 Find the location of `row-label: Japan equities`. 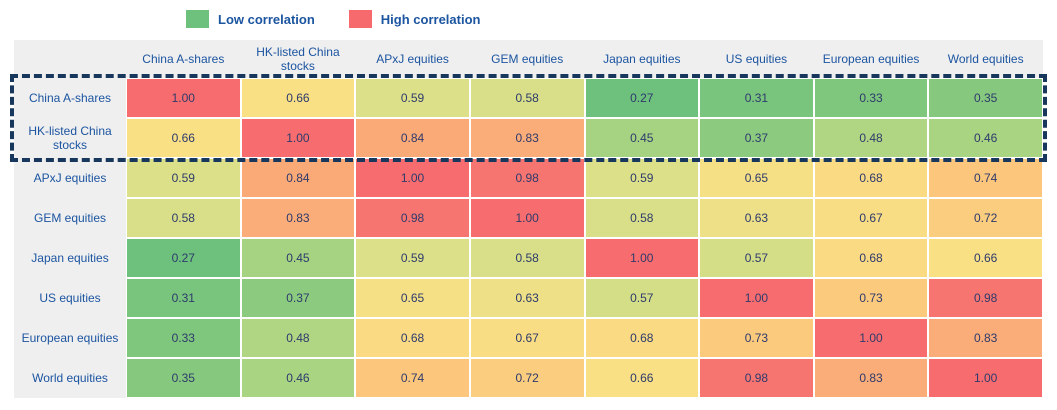

row-label: Japan equities is located at coordinates (70, 257).